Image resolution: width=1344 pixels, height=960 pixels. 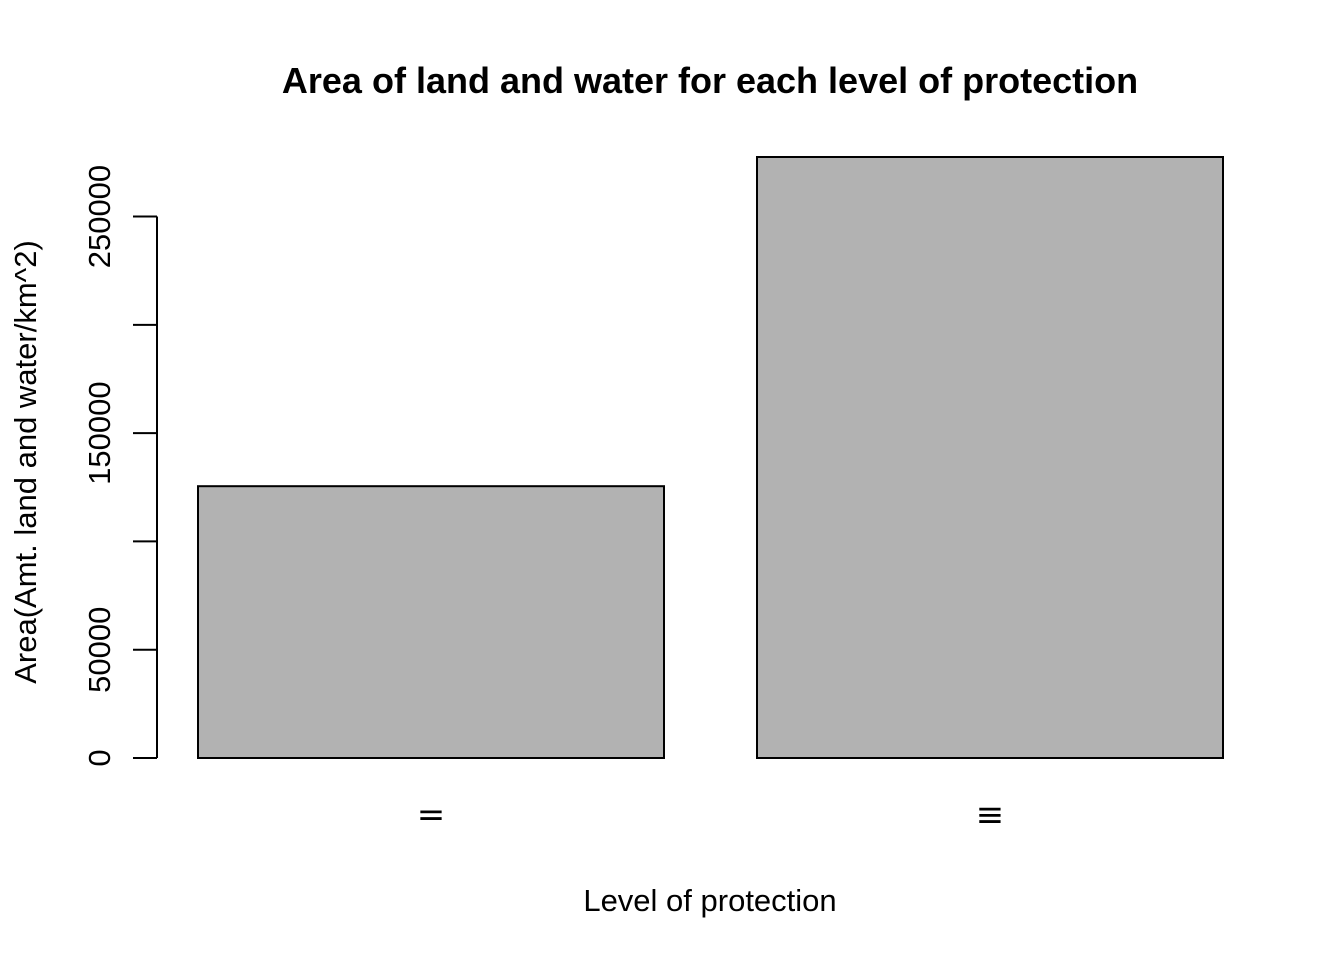 I want to click on y-axis-label: Area(Amt. land and water/km^2), so click(x=25, y=462).